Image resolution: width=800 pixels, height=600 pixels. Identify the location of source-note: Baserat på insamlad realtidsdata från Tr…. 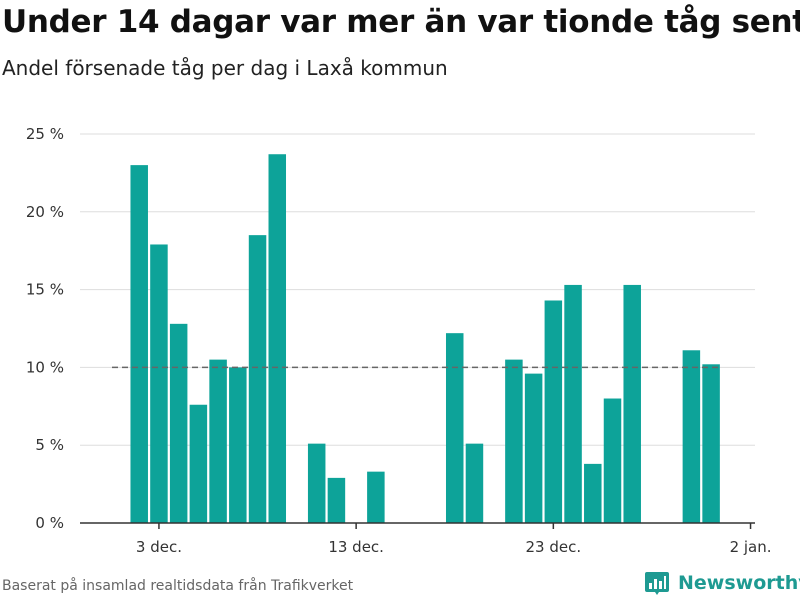
(178, 586).